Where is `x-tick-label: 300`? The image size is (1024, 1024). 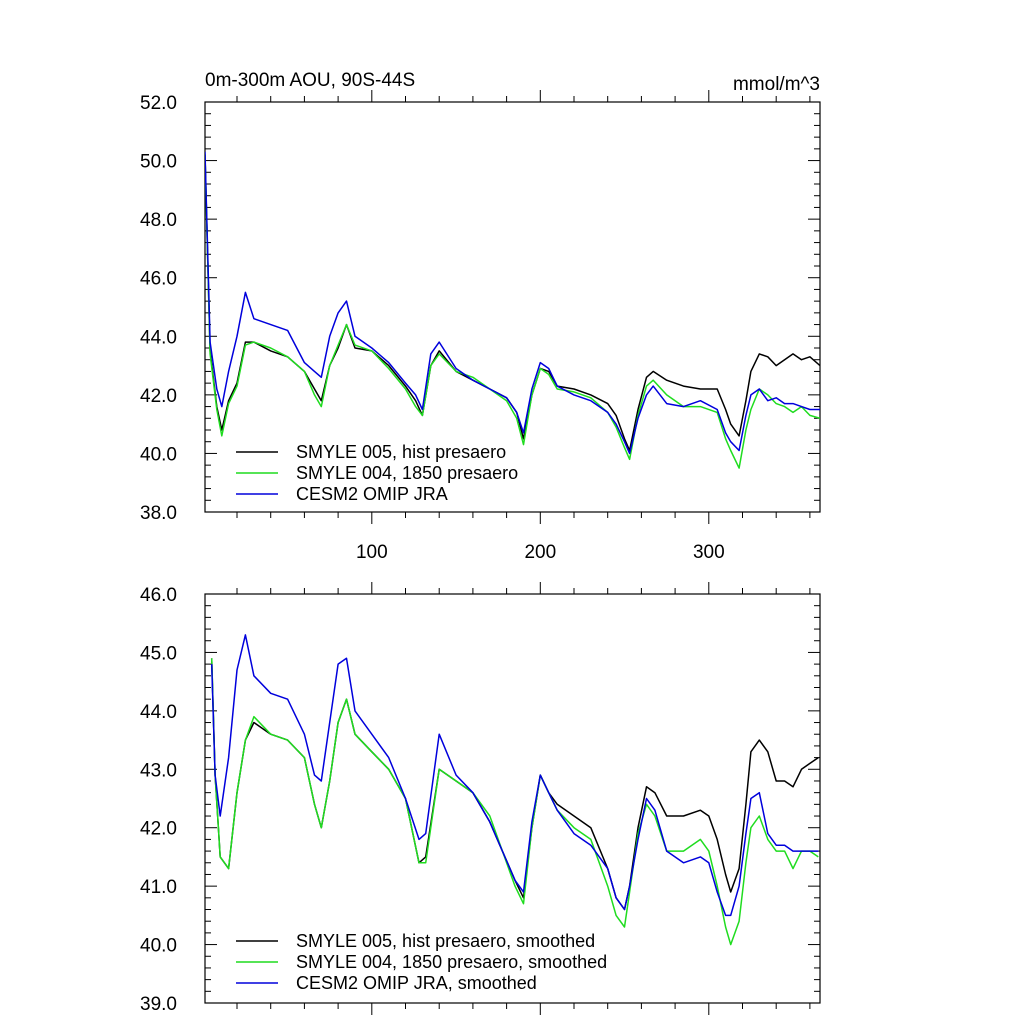
x-tick-label: 300 is located at coordinates (709, 552).